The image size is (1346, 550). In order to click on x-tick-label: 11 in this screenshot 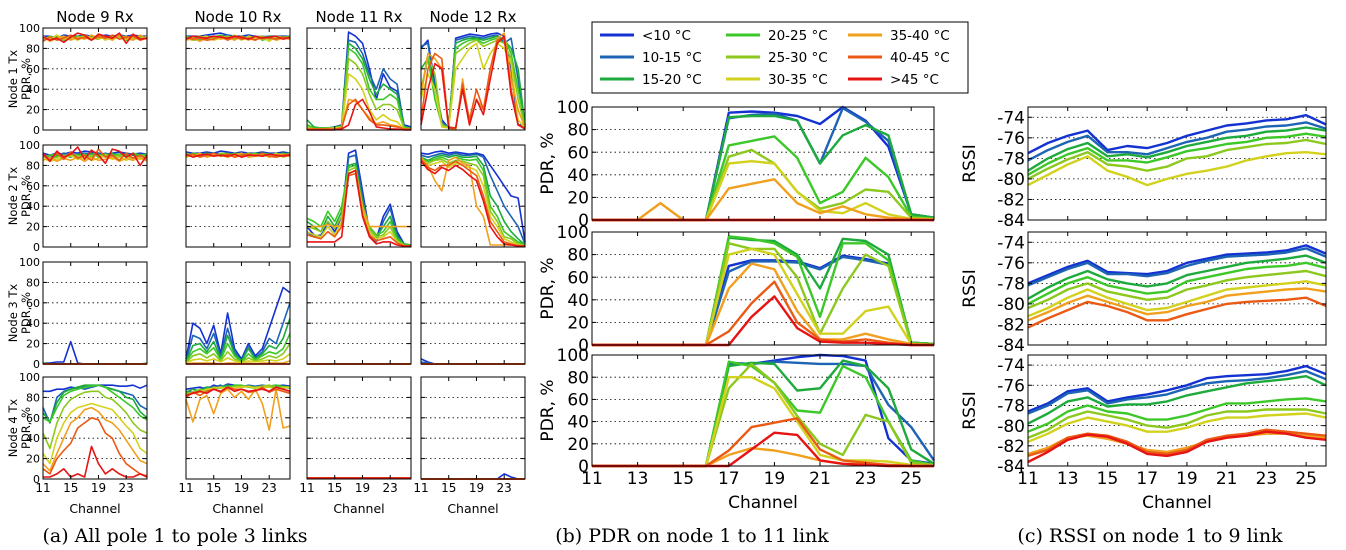, I will do `click(42, 488)`.